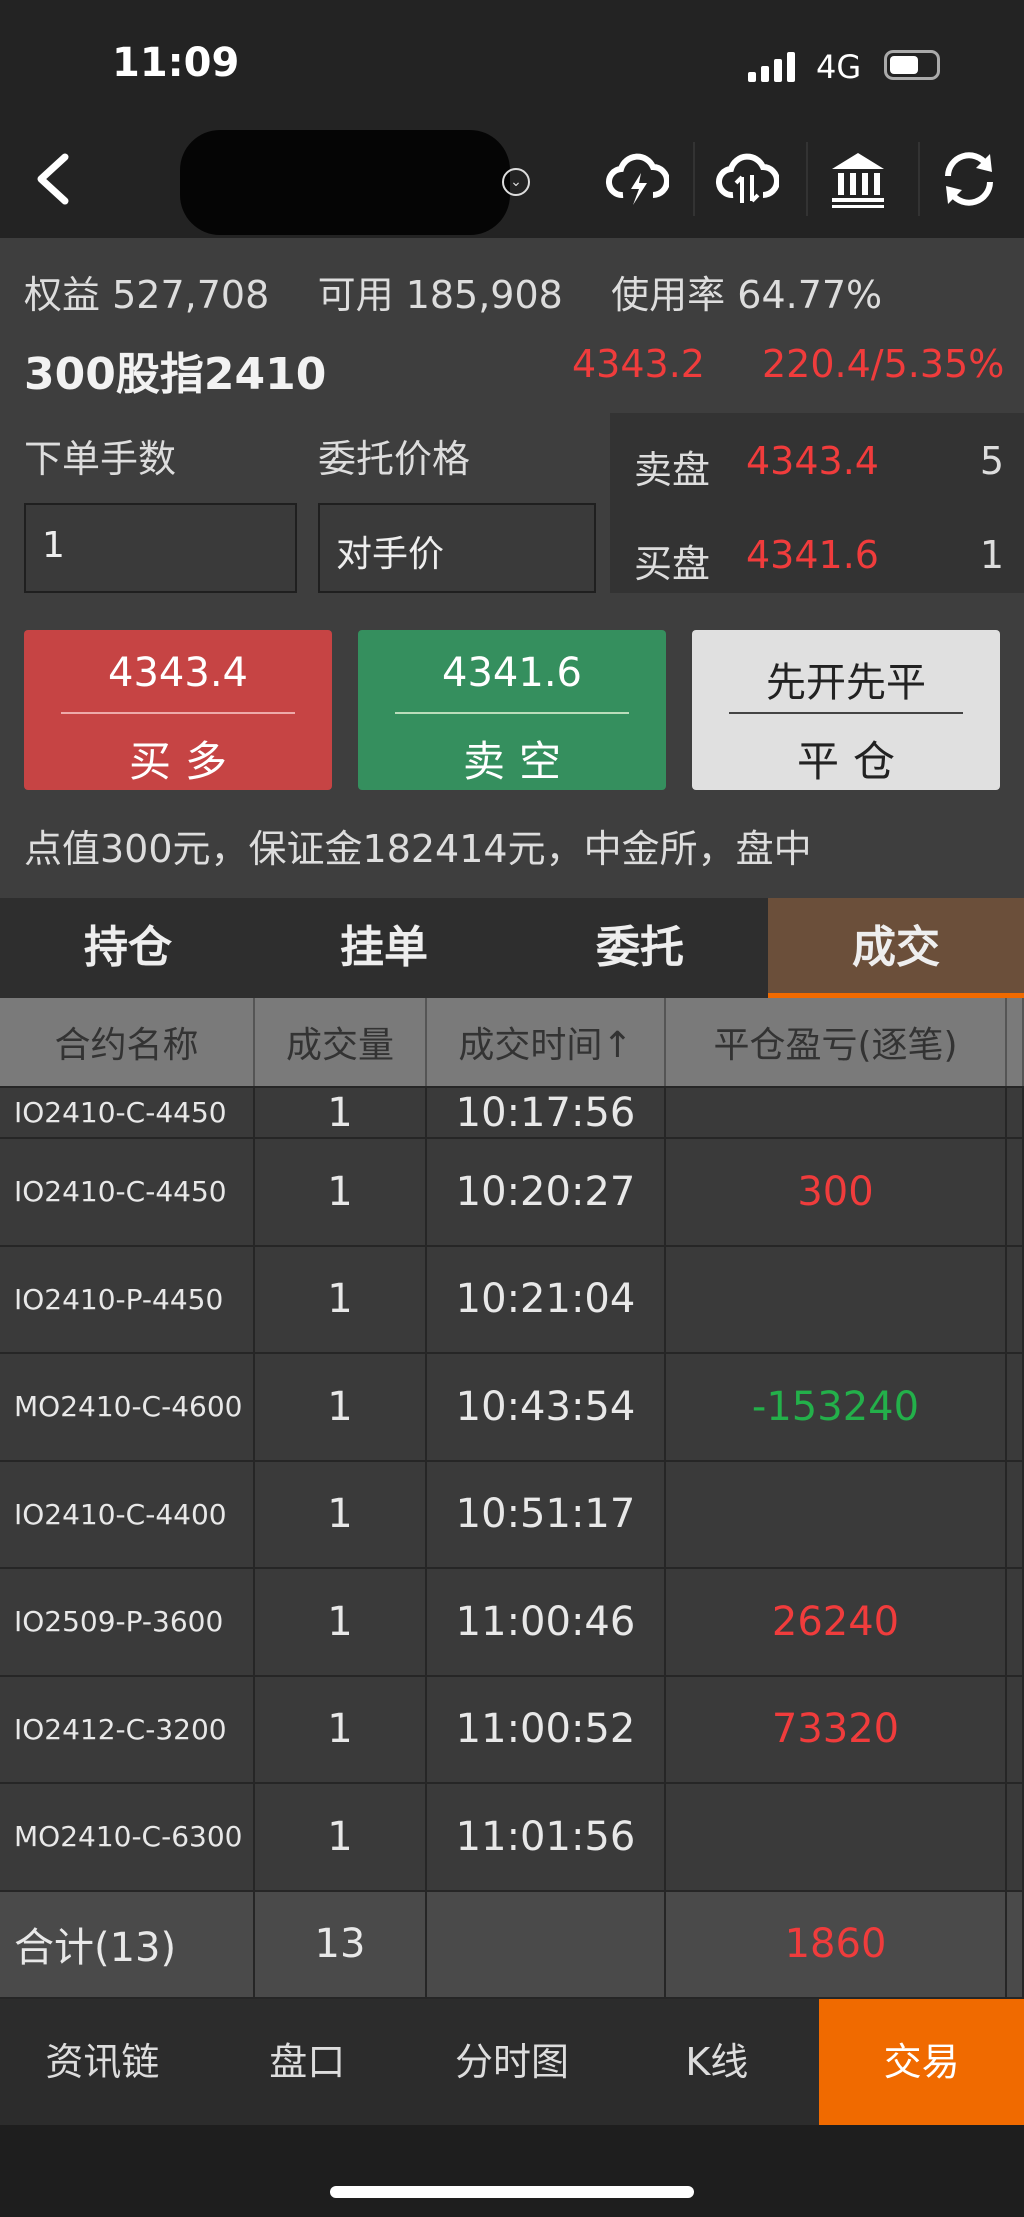 The height and width of the screenshot is (2217, 1024). Describe the element at coordinates (512, 1113) in the screenshot. I see `table-row: IO2410-C-4450 1 10:17:56` at that location.